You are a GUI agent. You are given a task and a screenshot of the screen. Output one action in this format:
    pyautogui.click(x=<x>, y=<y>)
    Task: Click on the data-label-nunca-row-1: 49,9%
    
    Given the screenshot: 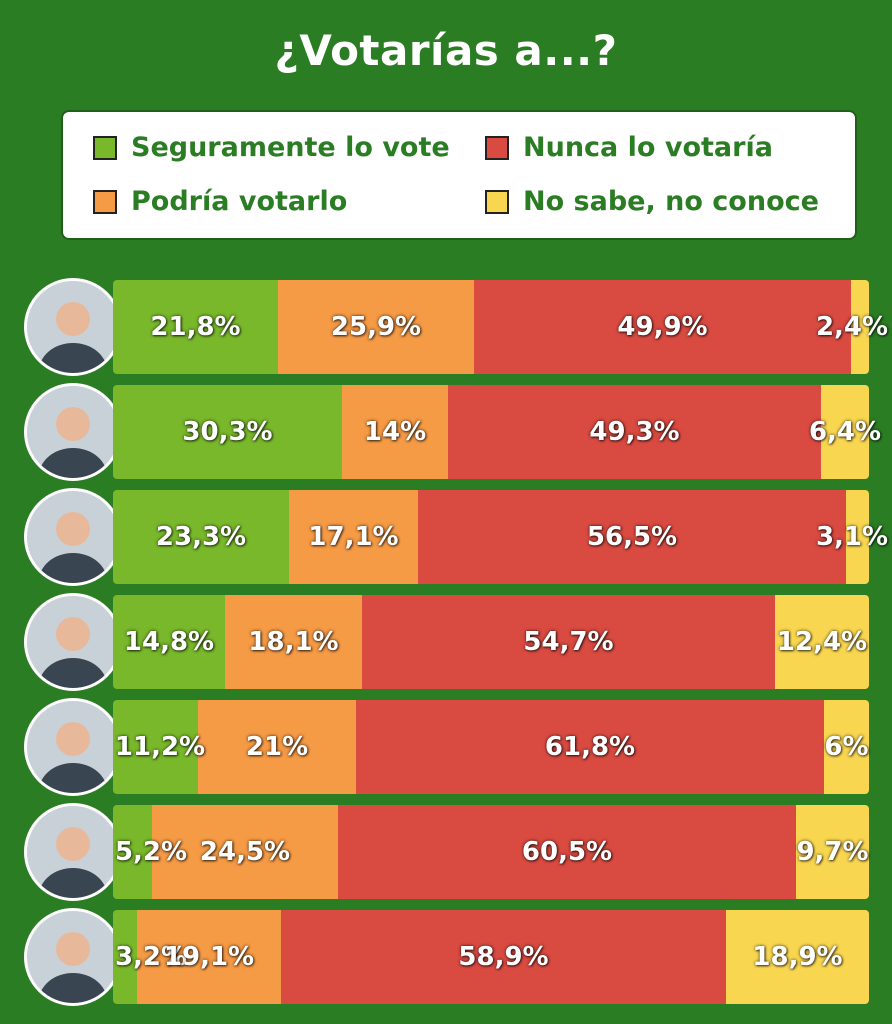 What is the action you would take?
    pyautogui.click(x=662, y=327)
    